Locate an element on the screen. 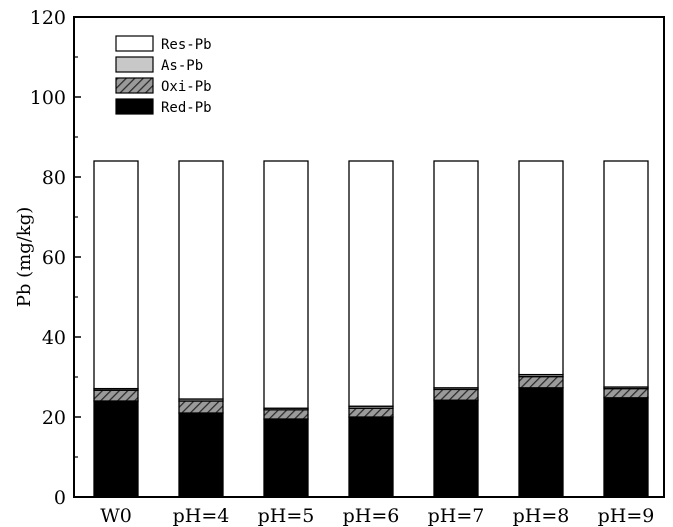  legend-swatch-res-pb is located at coordinates (134, 43).